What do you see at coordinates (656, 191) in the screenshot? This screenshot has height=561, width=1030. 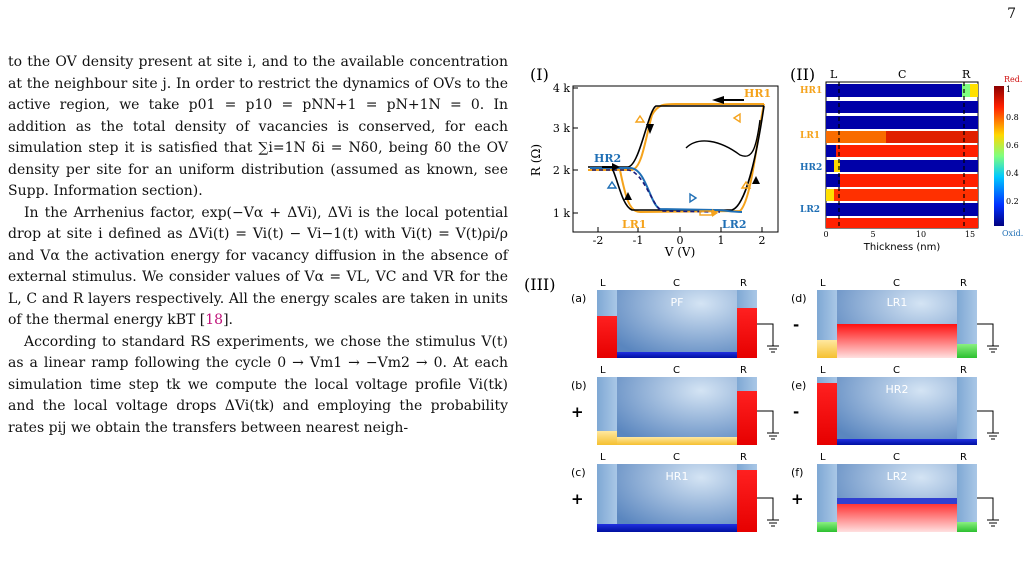 I see `curve-navy-dashed` at bounding box center [656, 191].